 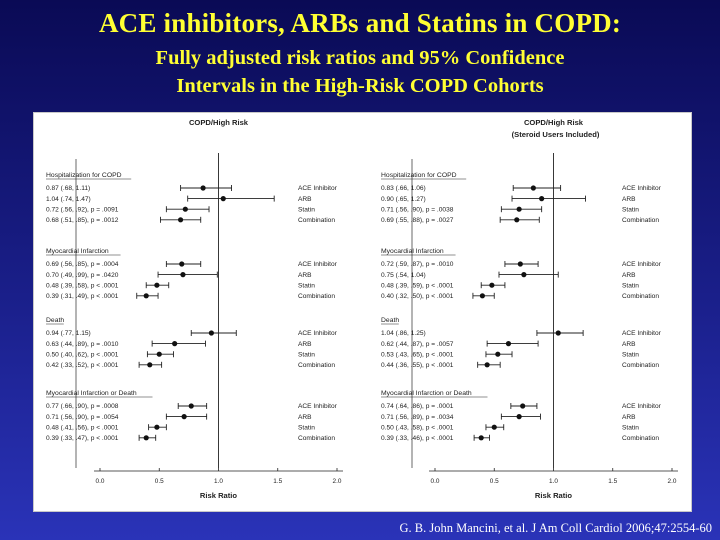 I want to click on estimate-text: 0.72 (.59, .87), p = .0010, so click(x=417, y=264).